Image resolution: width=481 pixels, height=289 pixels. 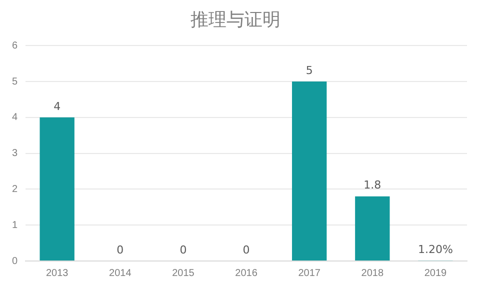 What do you see at coordinates (183, 273) in the screenshot?
I see `x-tick-label: 2015` at bounding box center [183, 273].